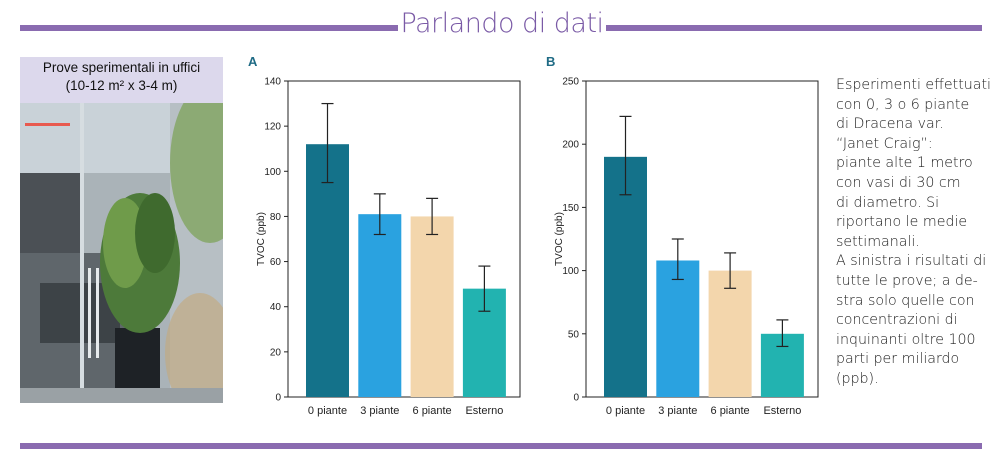  I want to click on chart-a-ytick-label: 80, so click(276, 217).